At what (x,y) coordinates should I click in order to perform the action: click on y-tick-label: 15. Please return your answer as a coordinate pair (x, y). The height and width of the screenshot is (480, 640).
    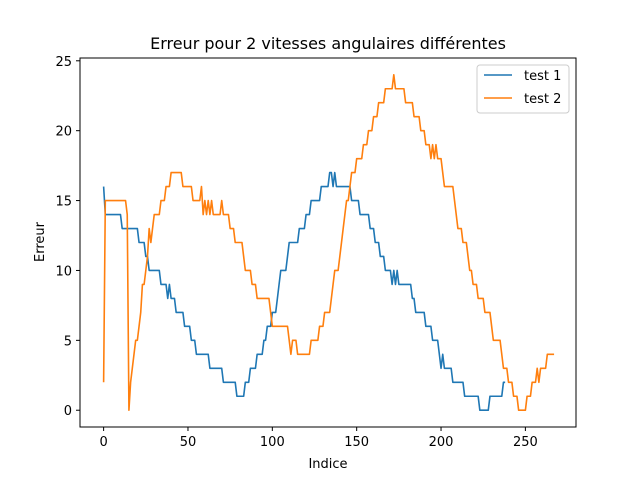
    Looking at the image, I should click on (63, 202).